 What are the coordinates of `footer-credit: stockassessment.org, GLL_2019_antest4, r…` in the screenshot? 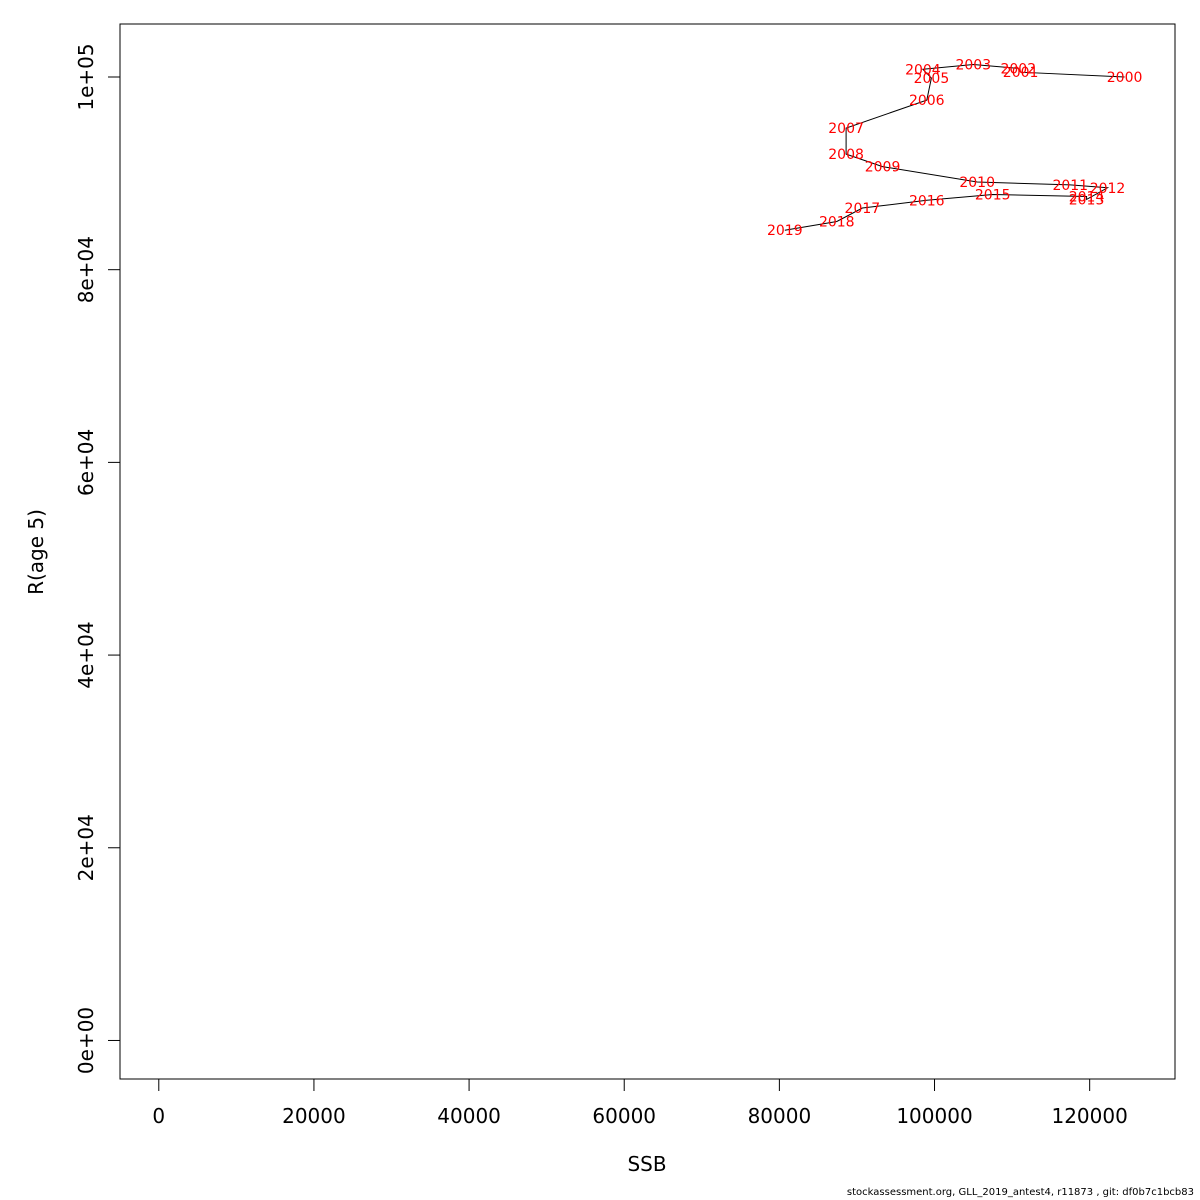 It's located at (1020, 1192).